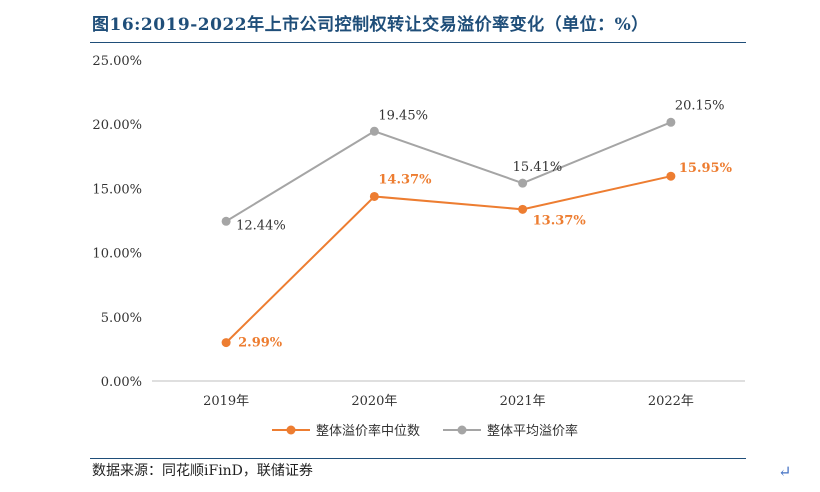 This screenshot has height=492, width=820. I want to click on x-tick-label: 2022年, so click(671, 401).